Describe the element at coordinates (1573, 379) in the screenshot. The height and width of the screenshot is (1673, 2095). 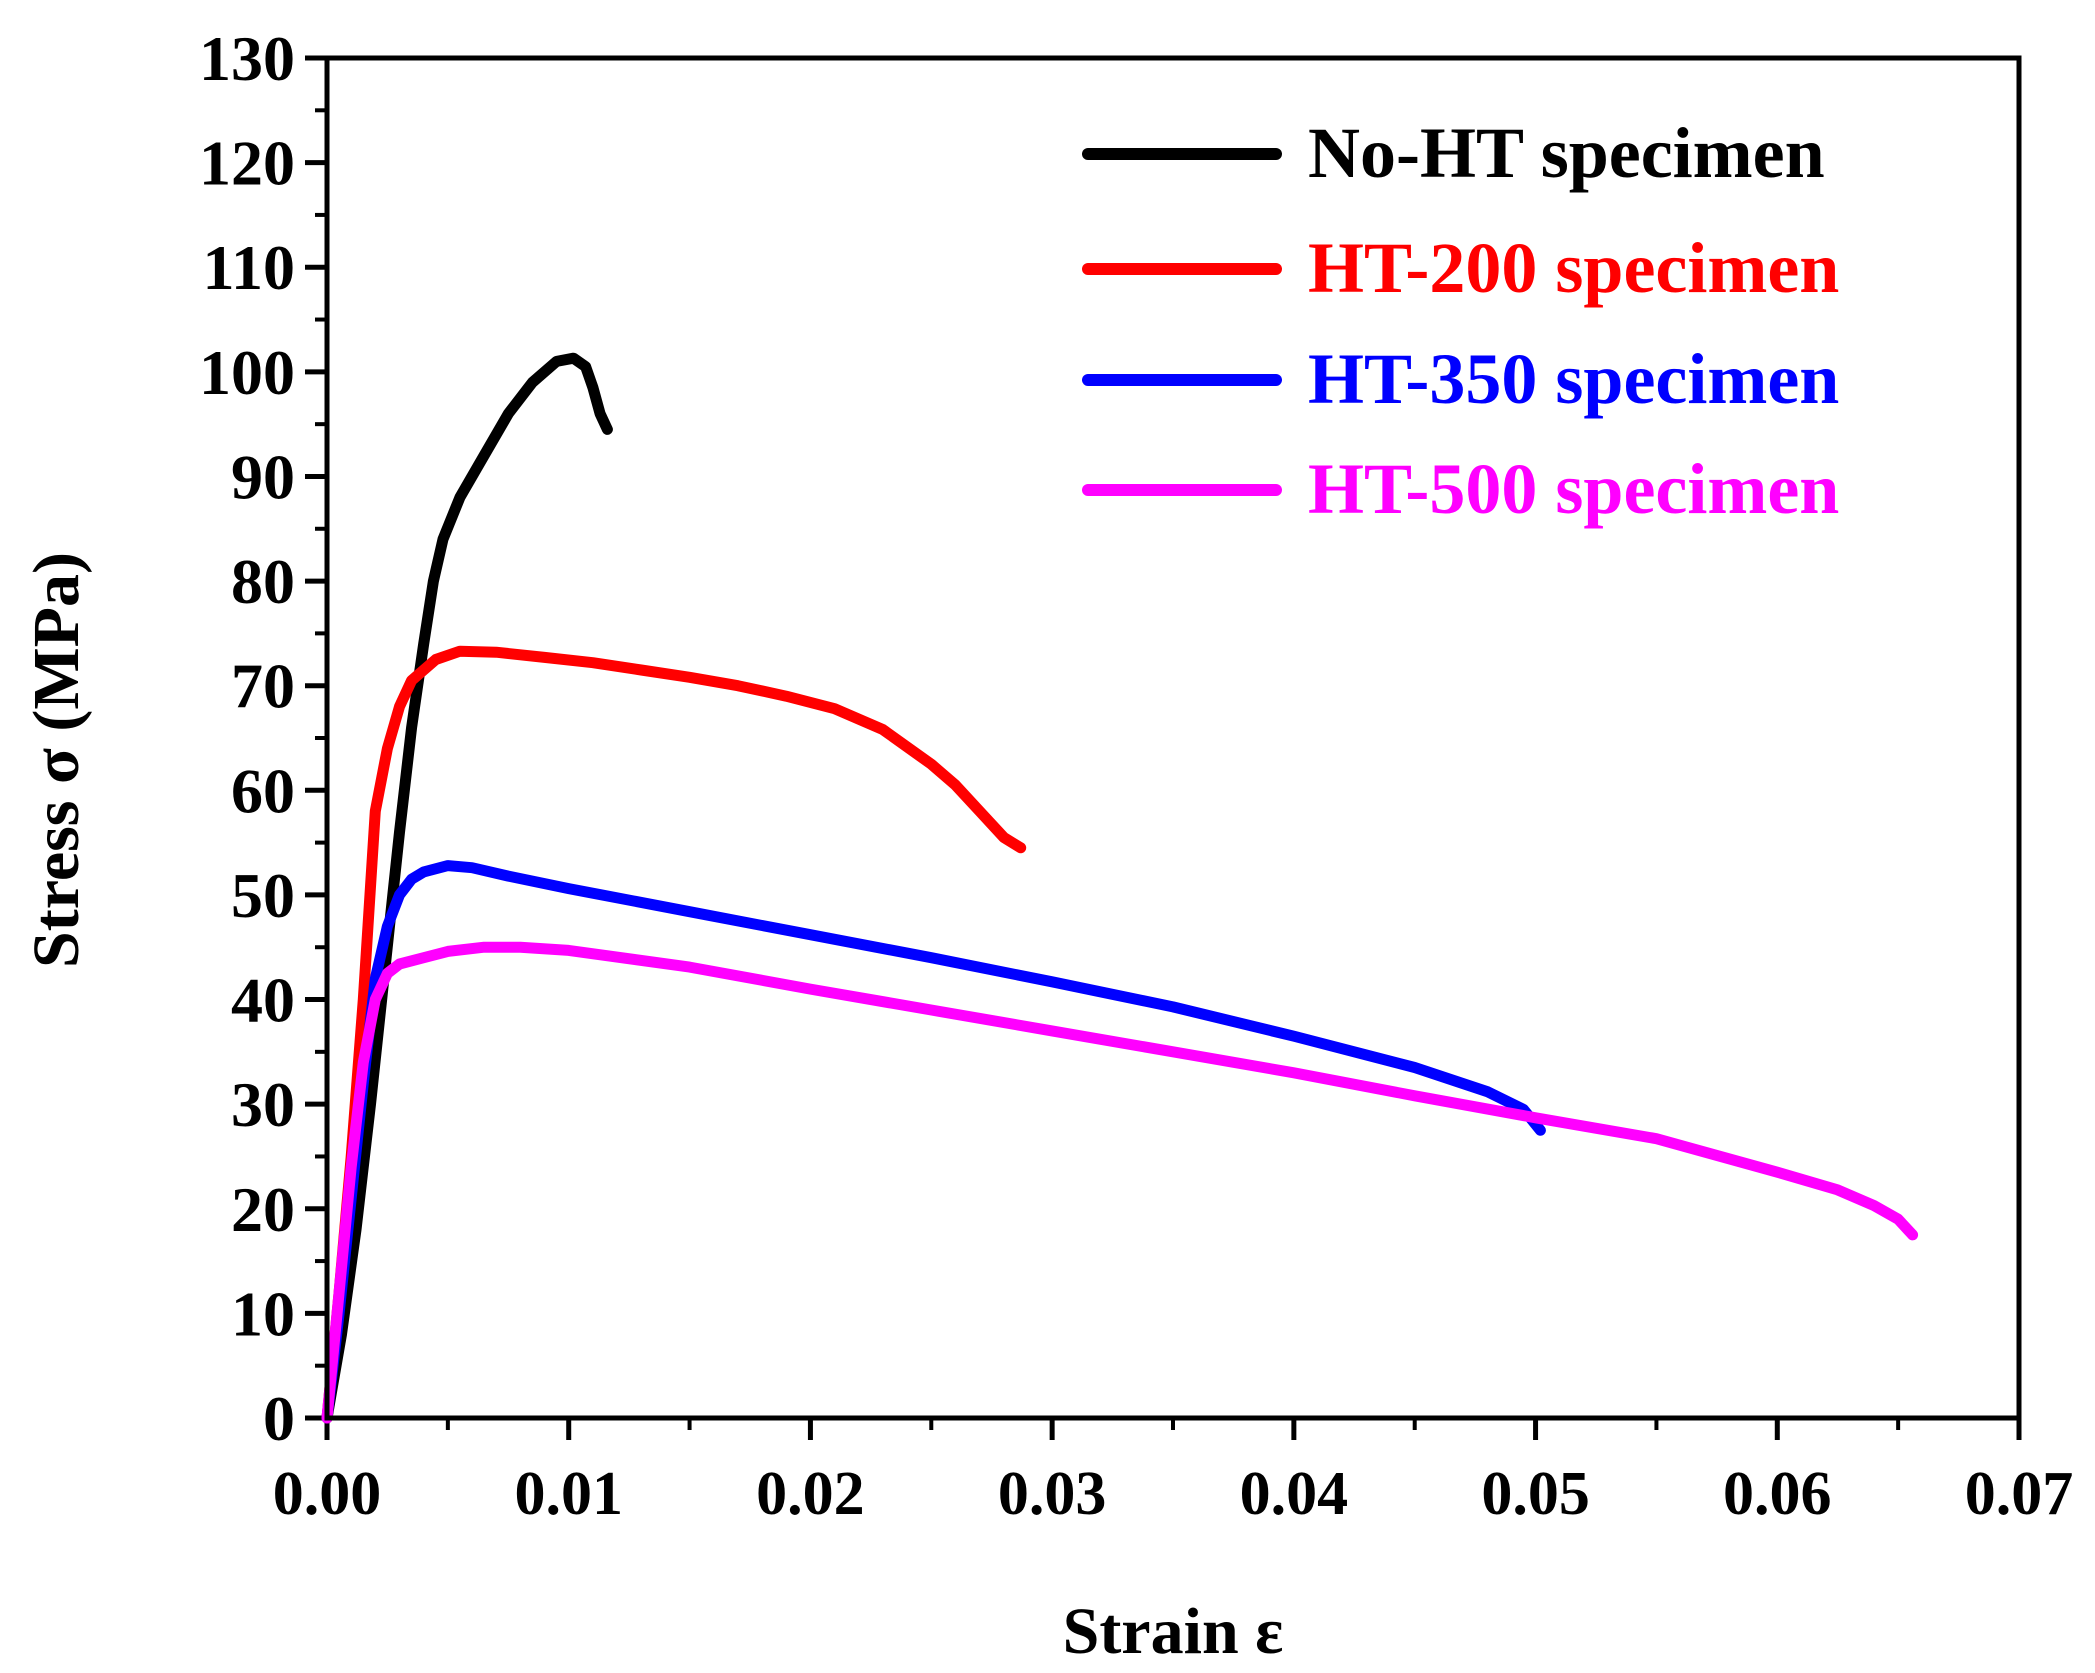
I see `legend-label-3: HT-350 specimen` at that location.